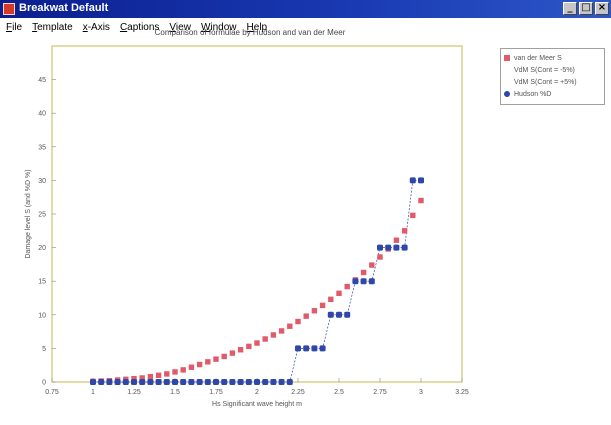 This screenshot has height=425, width=611. What do you see at coordinates (42, 80) in the screenshot?
I see `y-tick-label: 45` at bounding box center [42, 80].